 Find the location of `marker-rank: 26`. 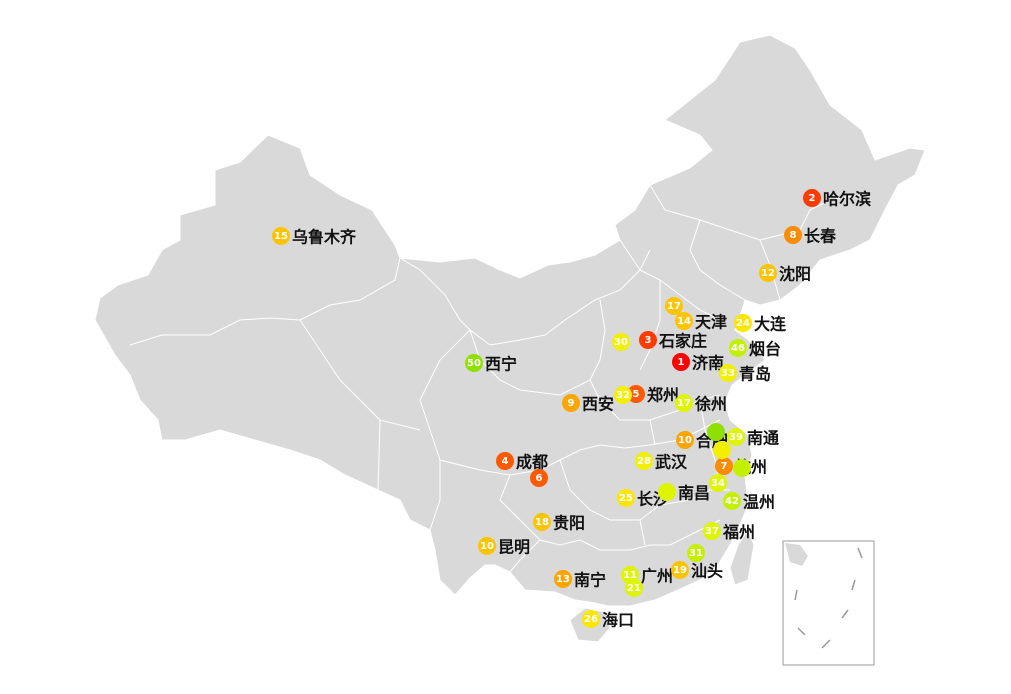

marker-rank: 26 is located at coordinates (591, 619).